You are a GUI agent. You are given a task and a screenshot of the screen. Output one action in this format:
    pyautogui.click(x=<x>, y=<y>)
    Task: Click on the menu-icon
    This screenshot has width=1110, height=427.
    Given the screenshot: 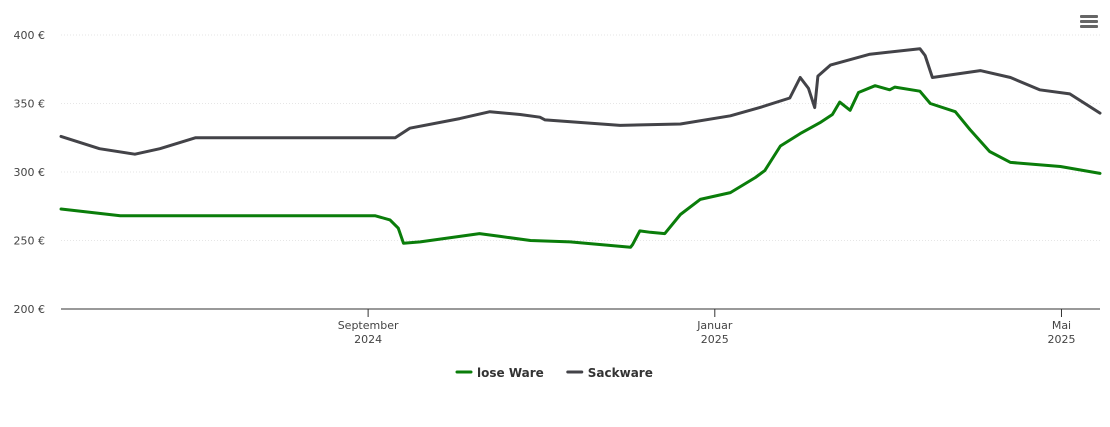 What is the action you would take?
    pyautogui.click(x=1089, y=21)
    